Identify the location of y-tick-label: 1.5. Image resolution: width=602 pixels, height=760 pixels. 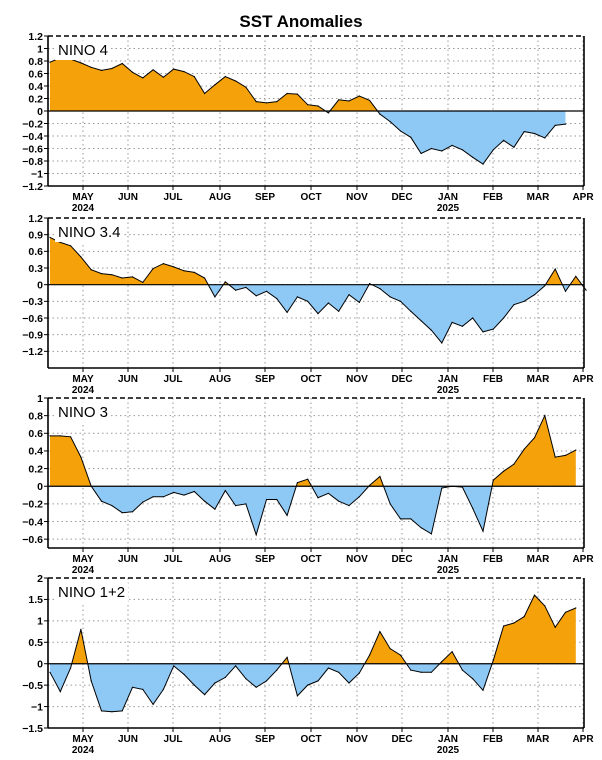
(35, 600).